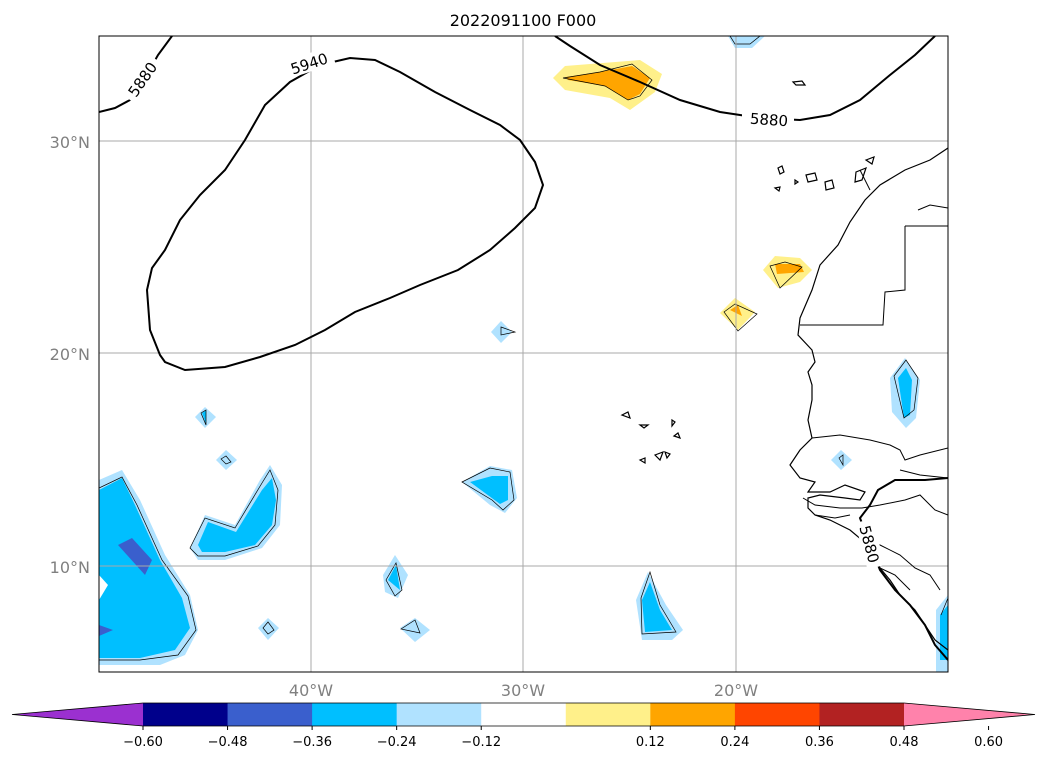 This screenshot has height=765, width=1047. I want to click on cape-verde-islands, so click(651, 438).